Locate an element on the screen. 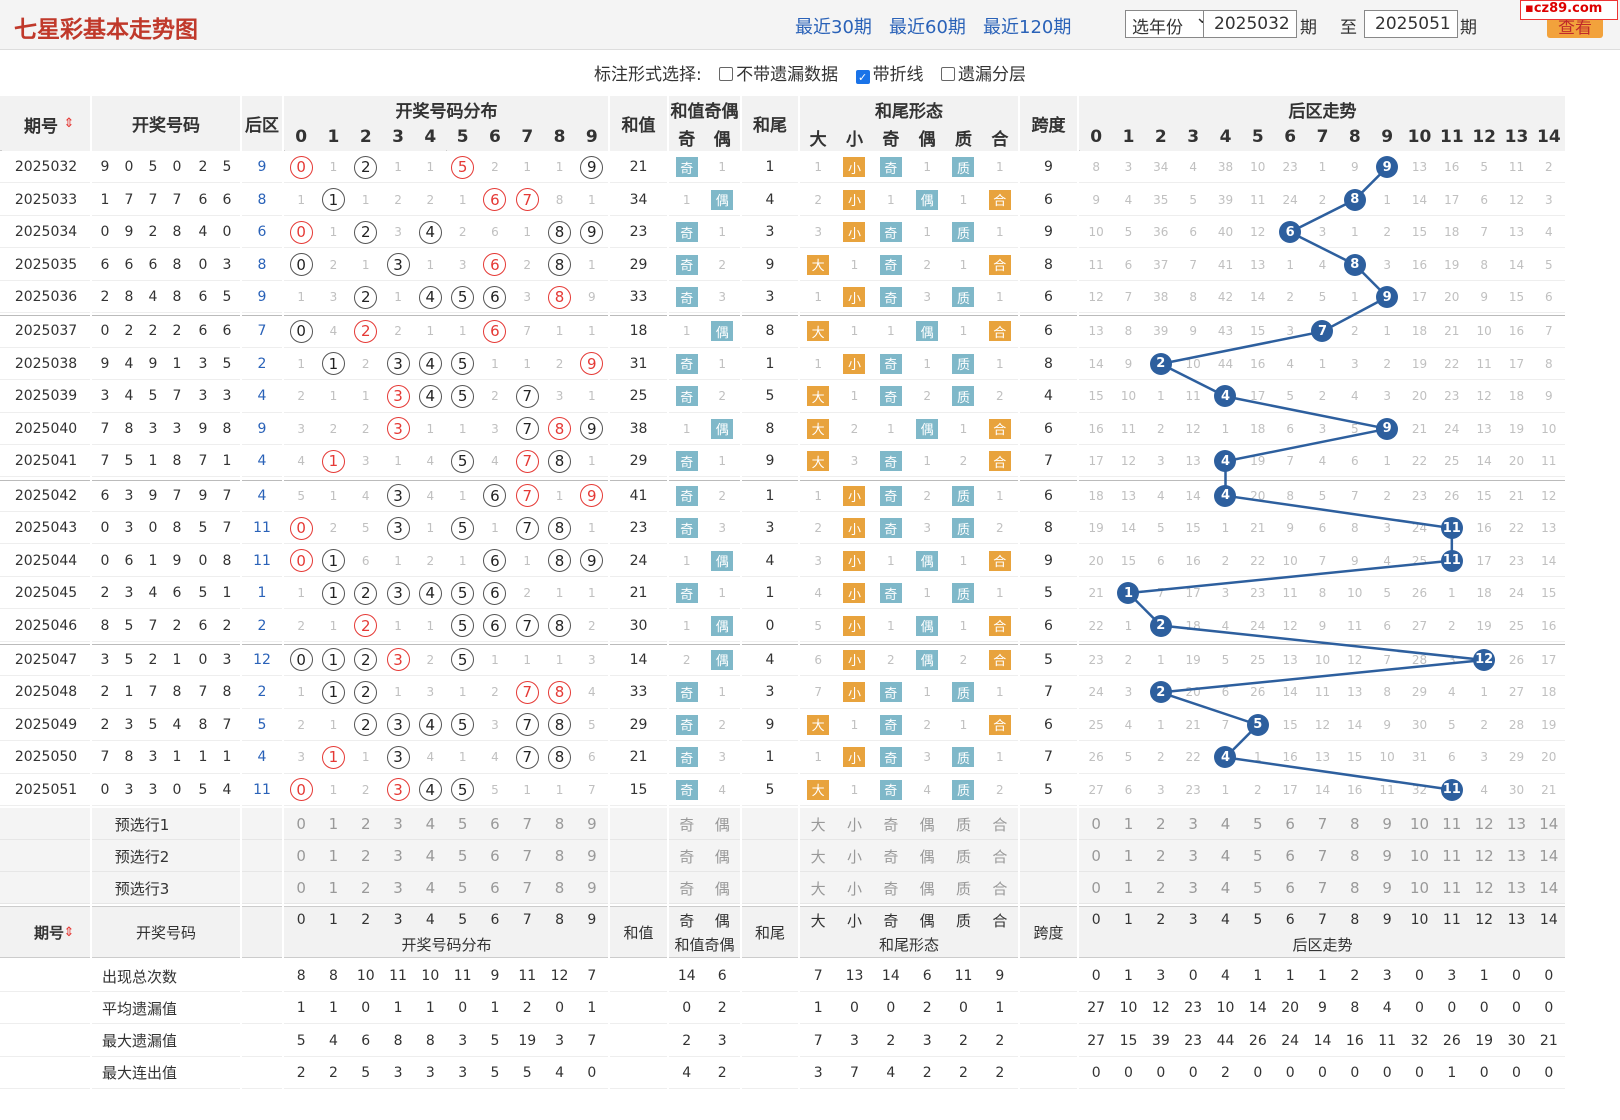 This screenshot has width=1620, height=1120. layered-omission-checkbox is located at coordinates (947, 74).